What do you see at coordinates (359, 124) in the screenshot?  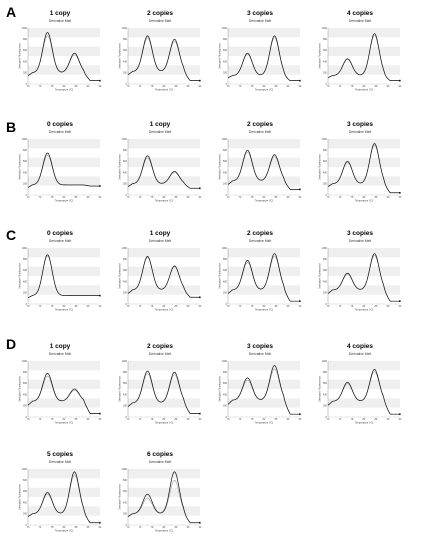 I see `chart-title: 3 copies` at bounding box center [359, 124].